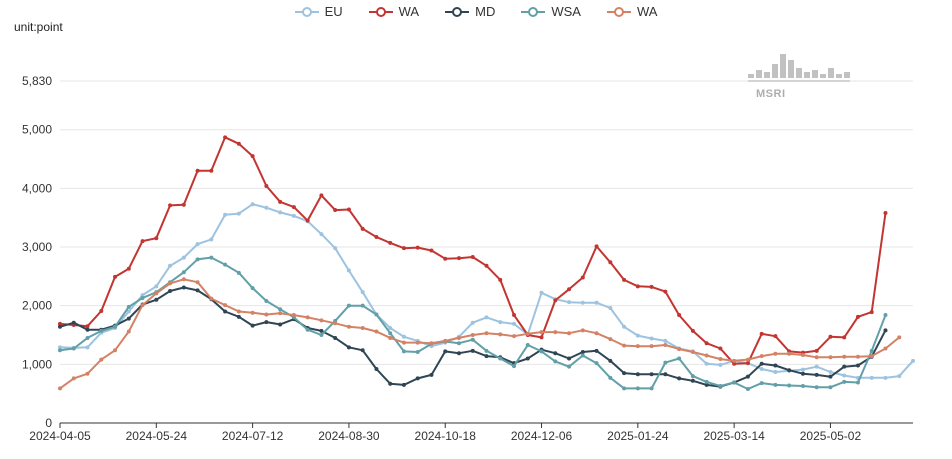  I want to click on legend-label-eu: EU, so click(333, 11).